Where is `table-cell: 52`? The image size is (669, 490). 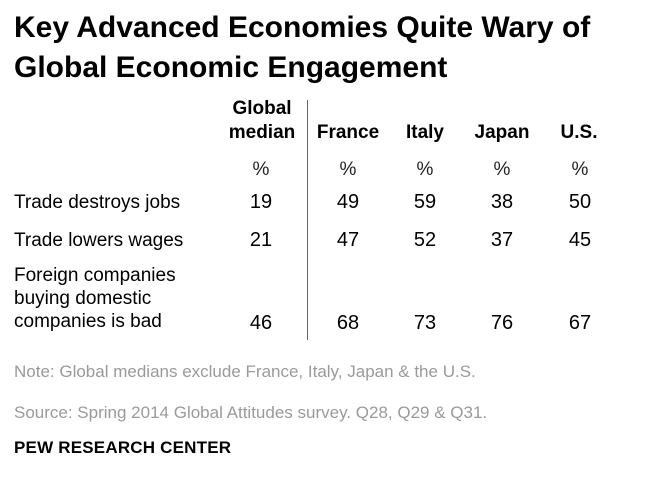 table-cell: 52 is located at coordinates (425, 240).